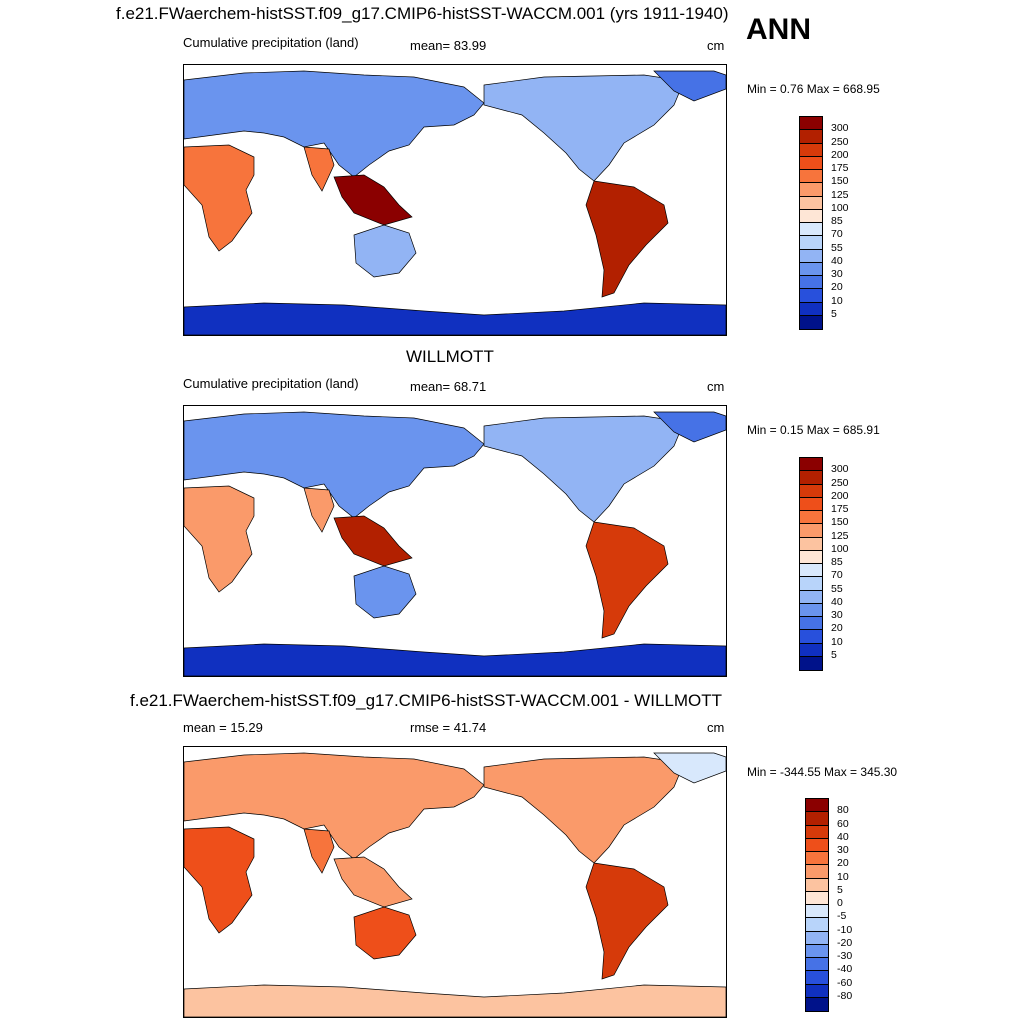 The image size is (1024, 1024). I want to click on region-north-america, so click(584, 469).